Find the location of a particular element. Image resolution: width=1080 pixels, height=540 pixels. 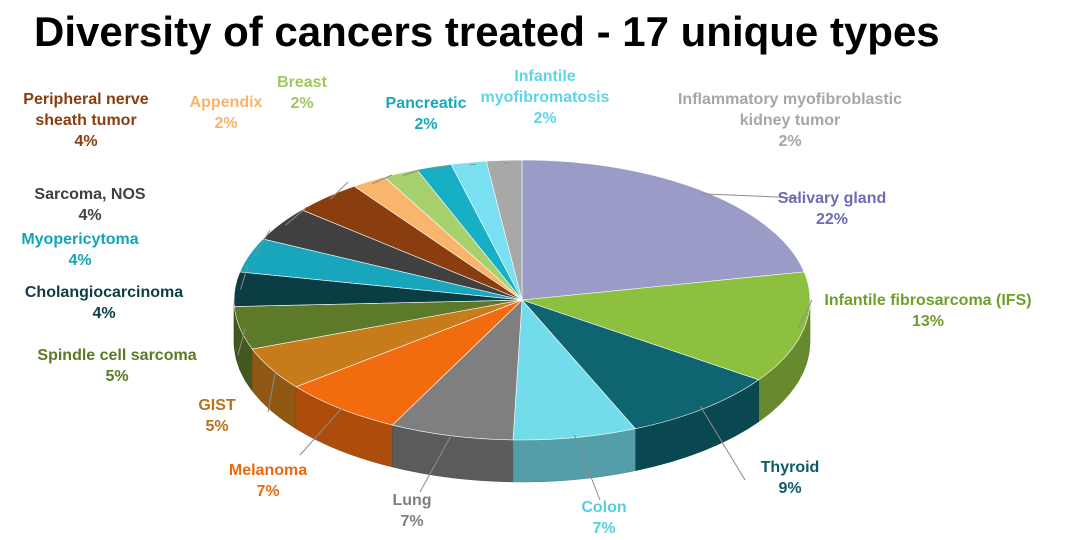

leader-line-infantile-fibrosarcoma-ifs is located at coordinates (805, 313).